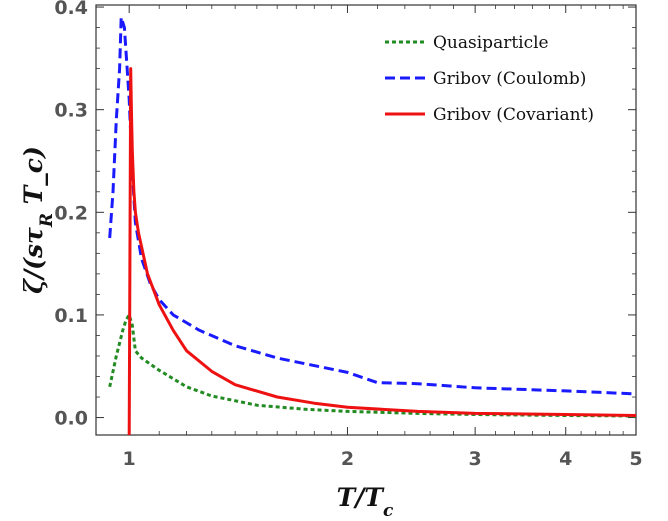 The width and height of the screenshot is (668, 521). What do you see at coordinates (347, 459) in the screenshot?
I see `x-tick-label: 2` at bounding box center [347, 459].